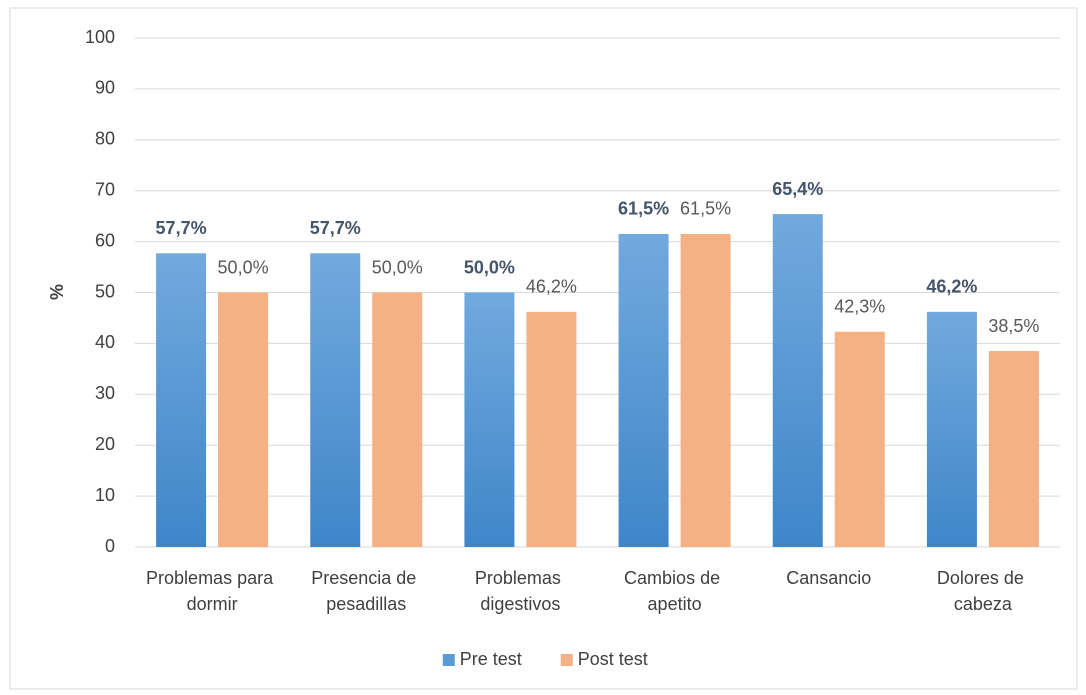  What do you see at coordinates (105, 342) in the screenshot?
I see `y-tick-label: 40` at bounding box center [105, 342].